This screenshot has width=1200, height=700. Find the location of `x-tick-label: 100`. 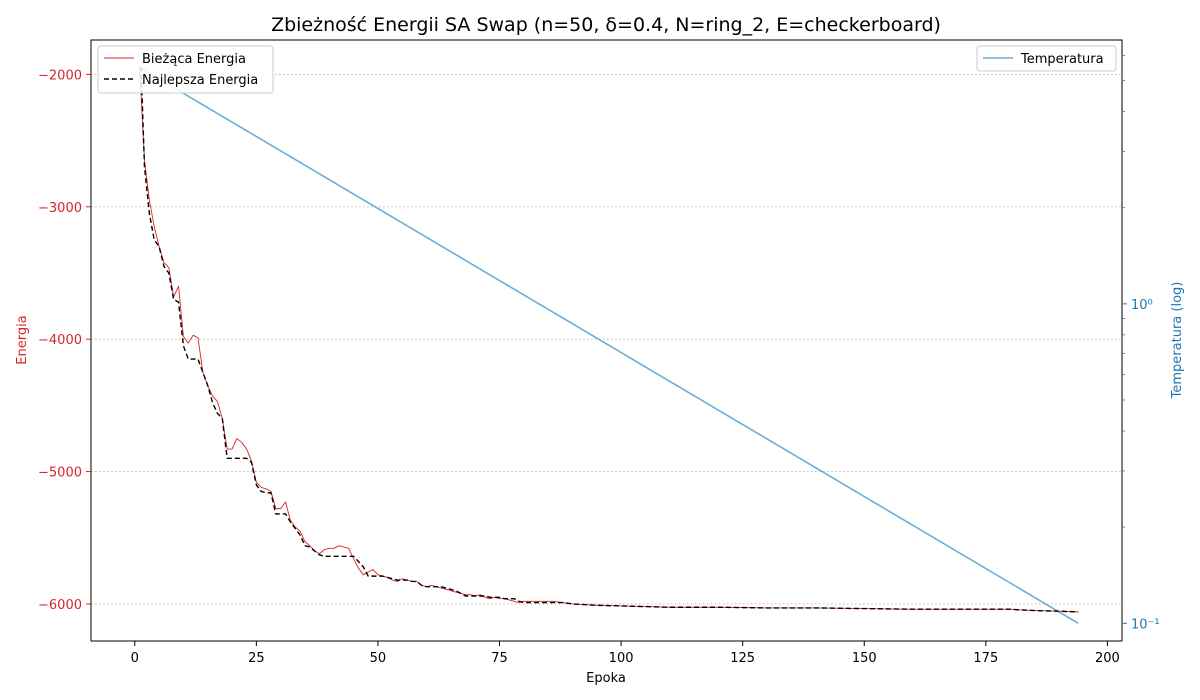

x-tick-label: 100 is located at coordinates (621, 658).